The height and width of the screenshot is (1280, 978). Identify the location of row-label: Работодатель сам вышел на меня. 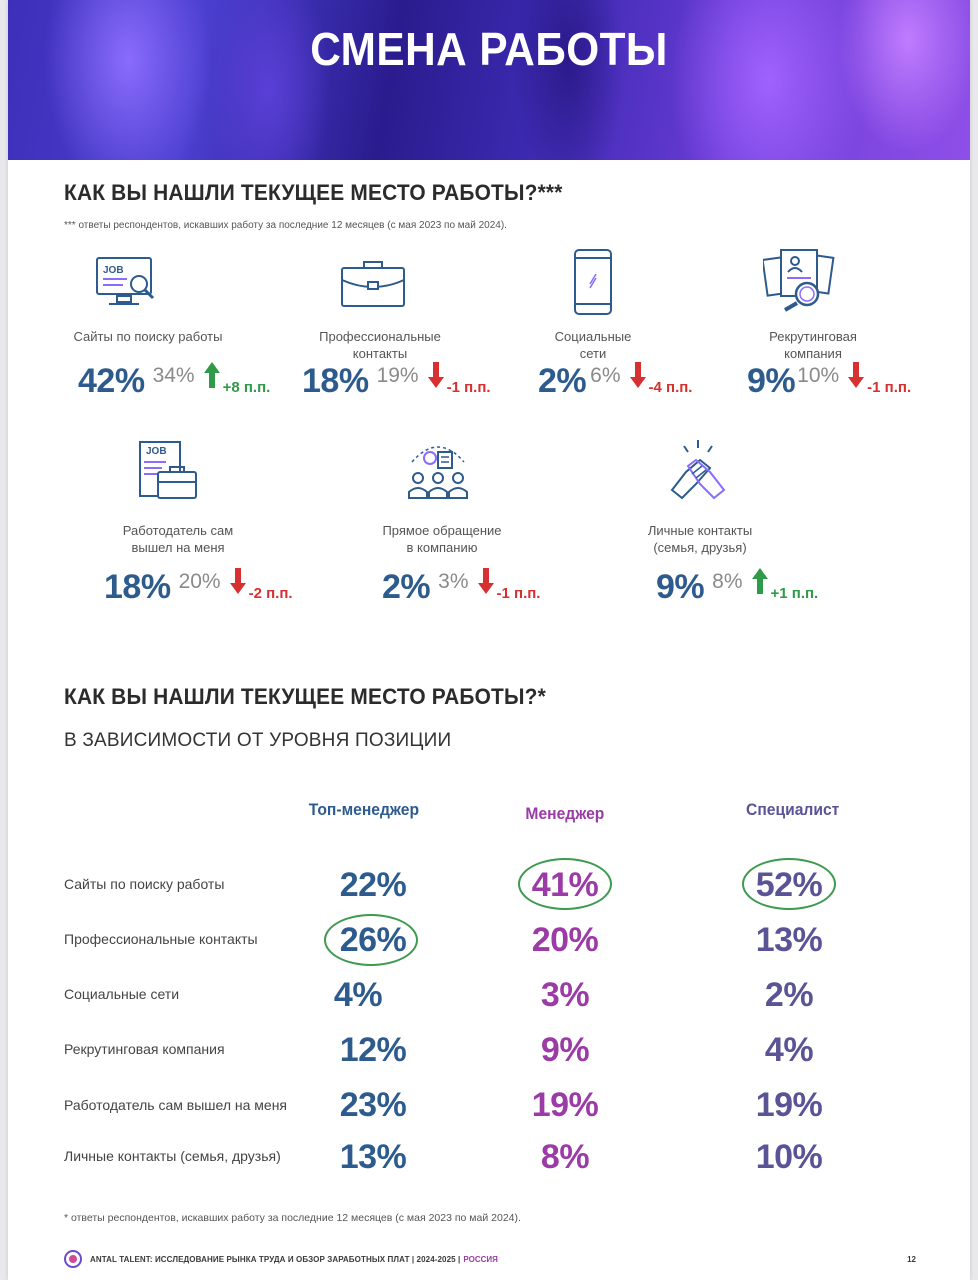
(176, 1105).